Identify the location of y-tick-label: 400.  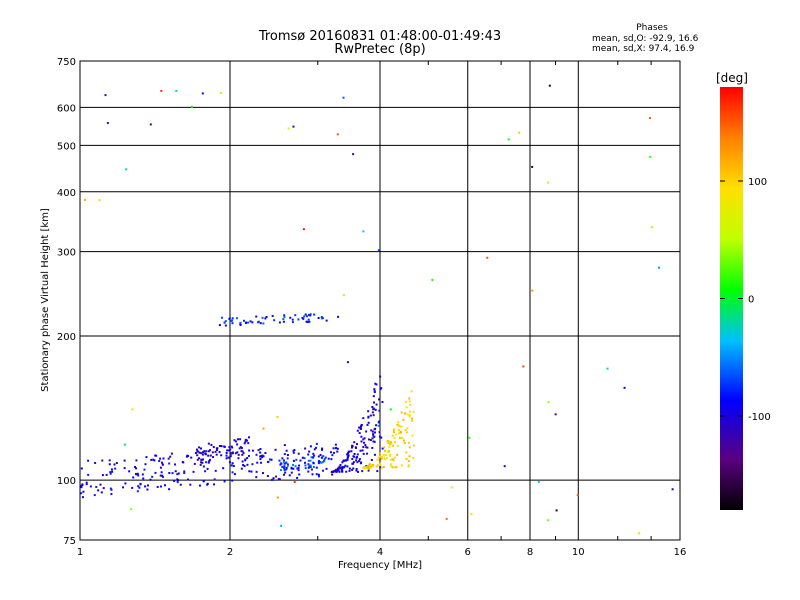
(66, 193).